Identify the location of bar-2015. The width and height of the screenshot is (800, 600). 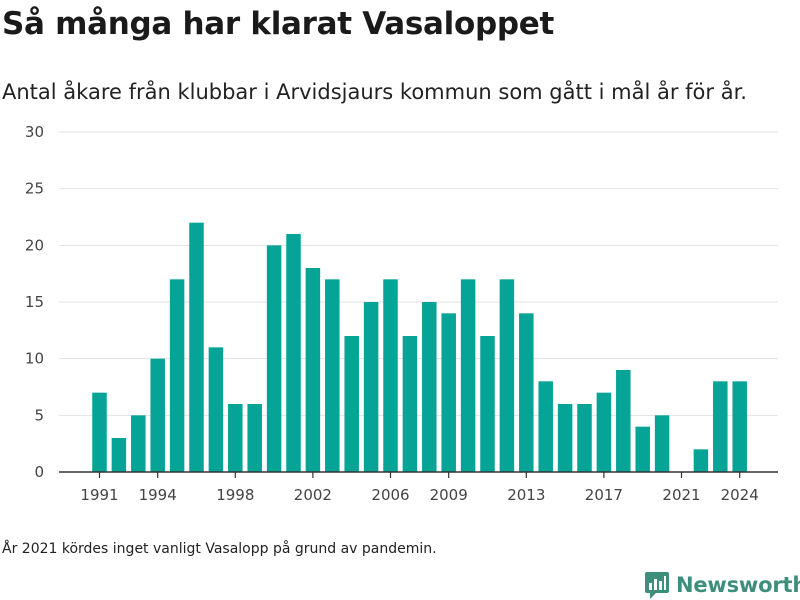
(565, 438).